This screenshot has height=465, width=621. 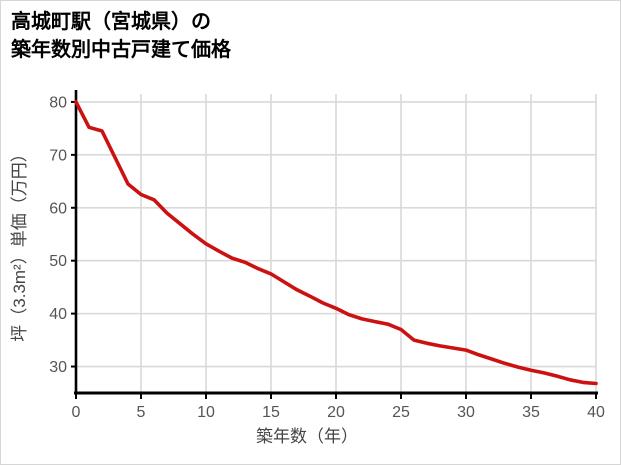 What do you see at coordinates (58, 208) in the screenshot?
I see `y-tick-label: 60` at bounding box center [58, 208].